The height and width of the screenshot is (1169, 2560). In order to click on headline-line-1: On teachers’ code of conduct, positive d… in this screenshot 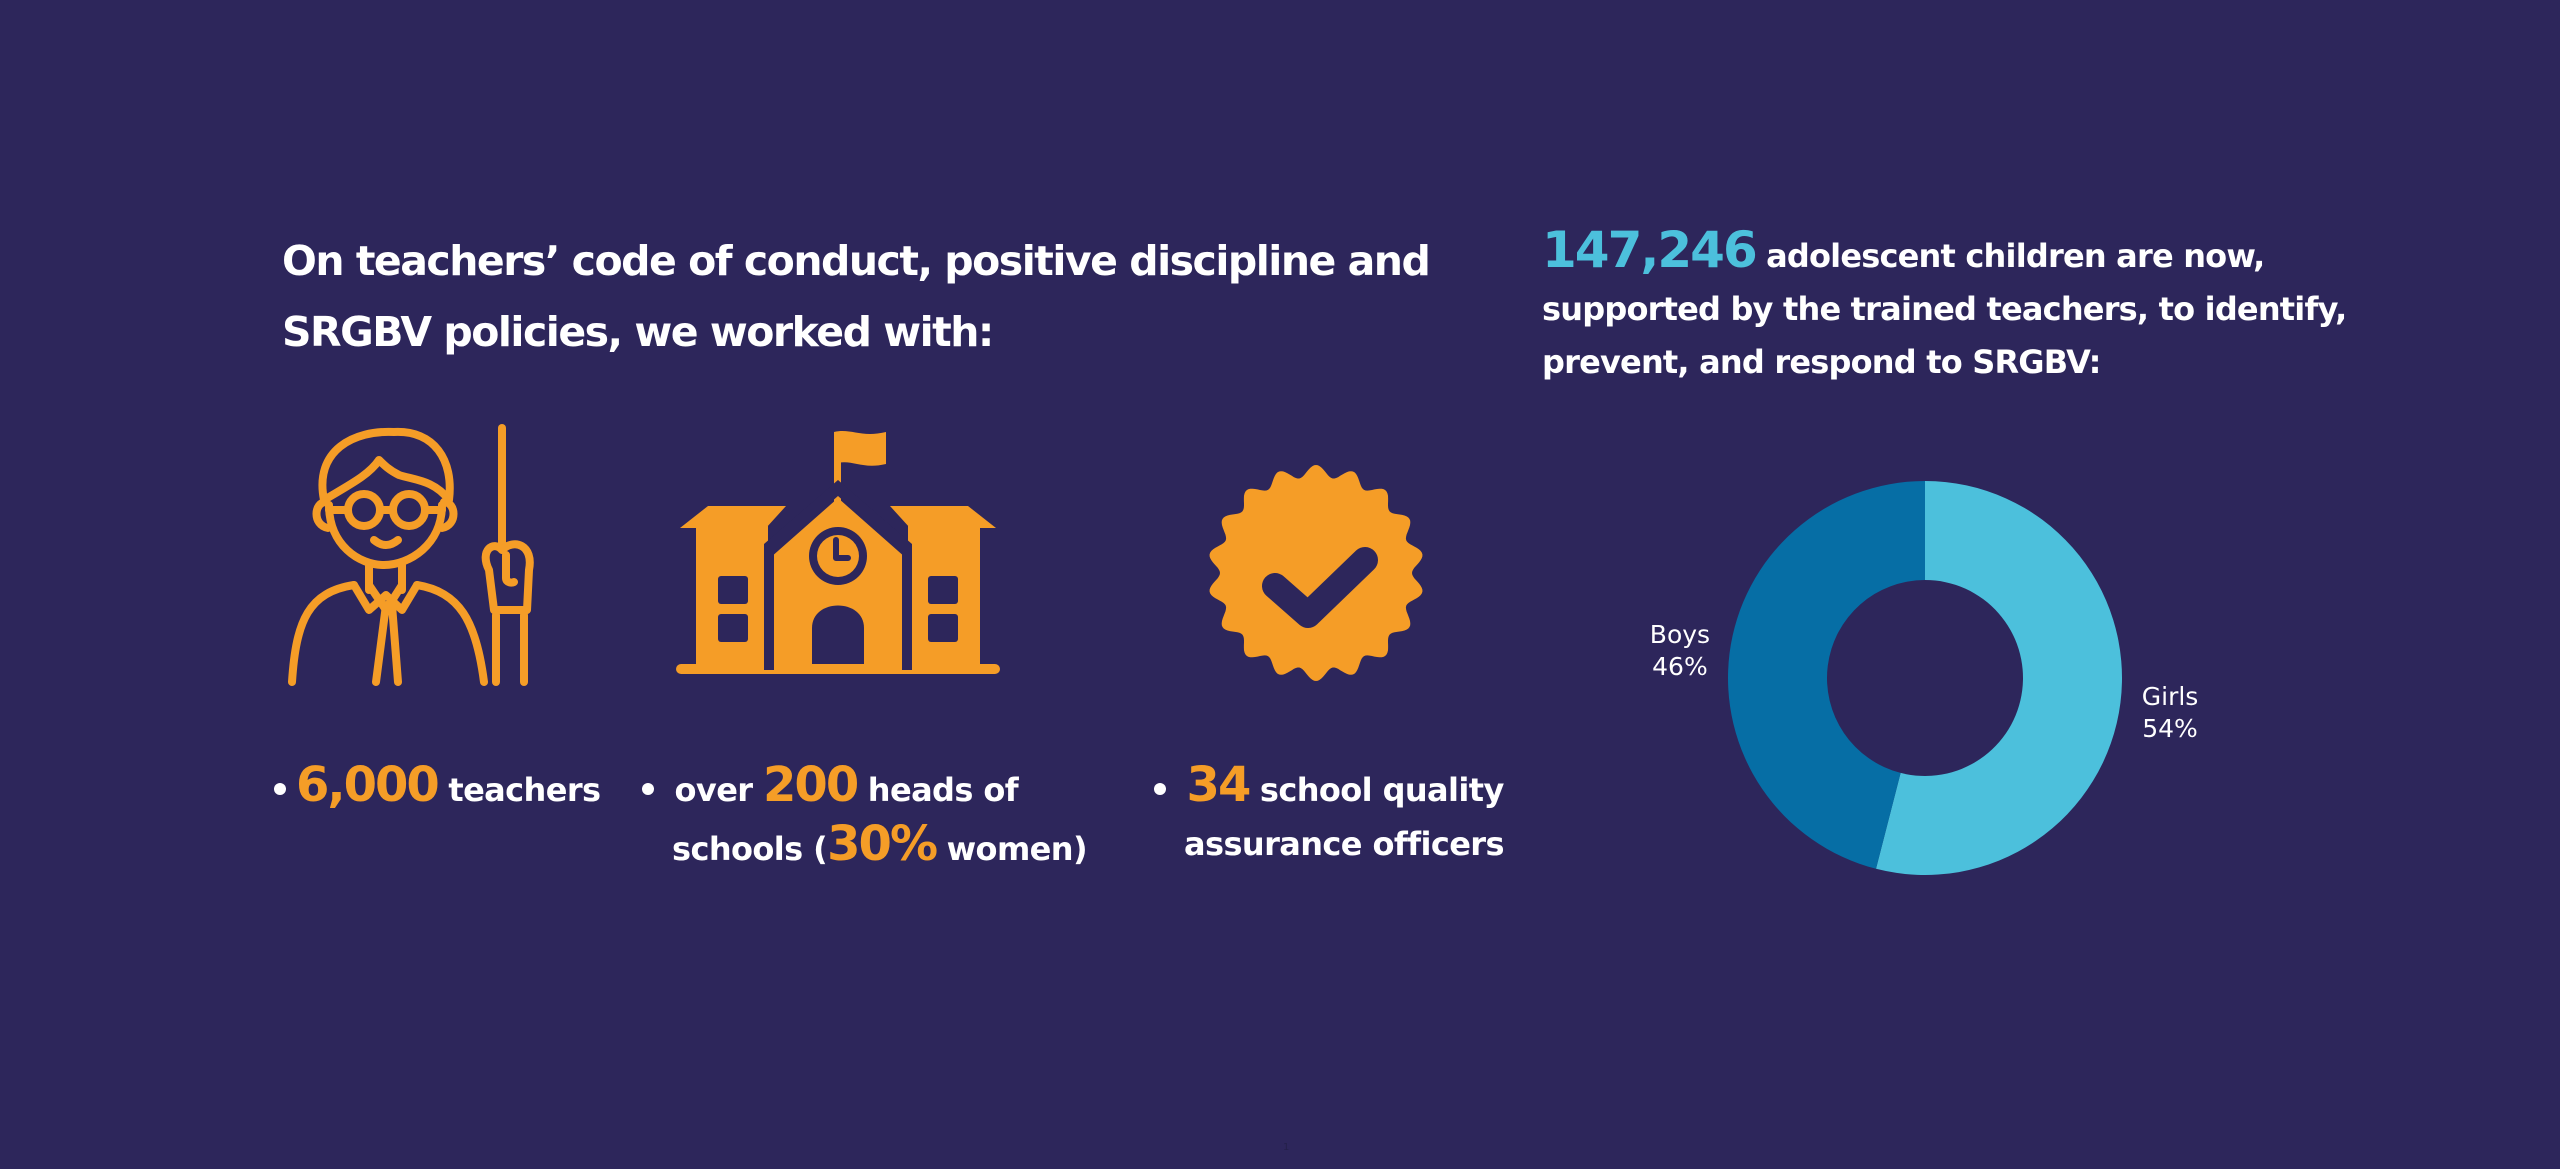, I will do `click(856, 261)`.